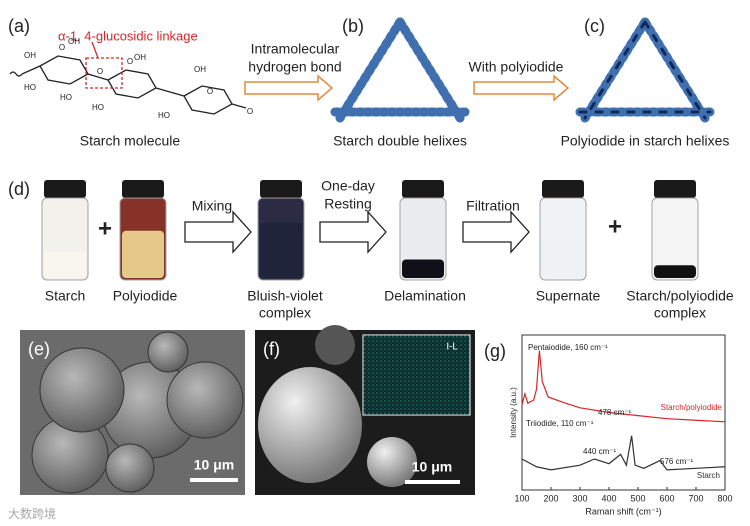 The width and height of the screenshot is (750, 526). I want to click on annotation: Triiodide, 110 cm⁻¹, so click(560, 423).